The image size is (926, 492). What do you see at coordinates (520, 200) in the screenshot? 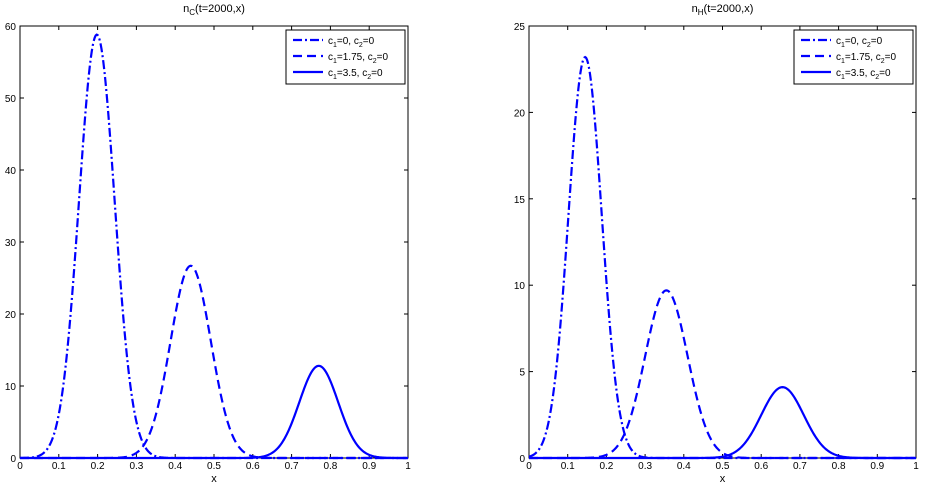
I see `y-tick-label: 15` at bounding box center [520, 200].